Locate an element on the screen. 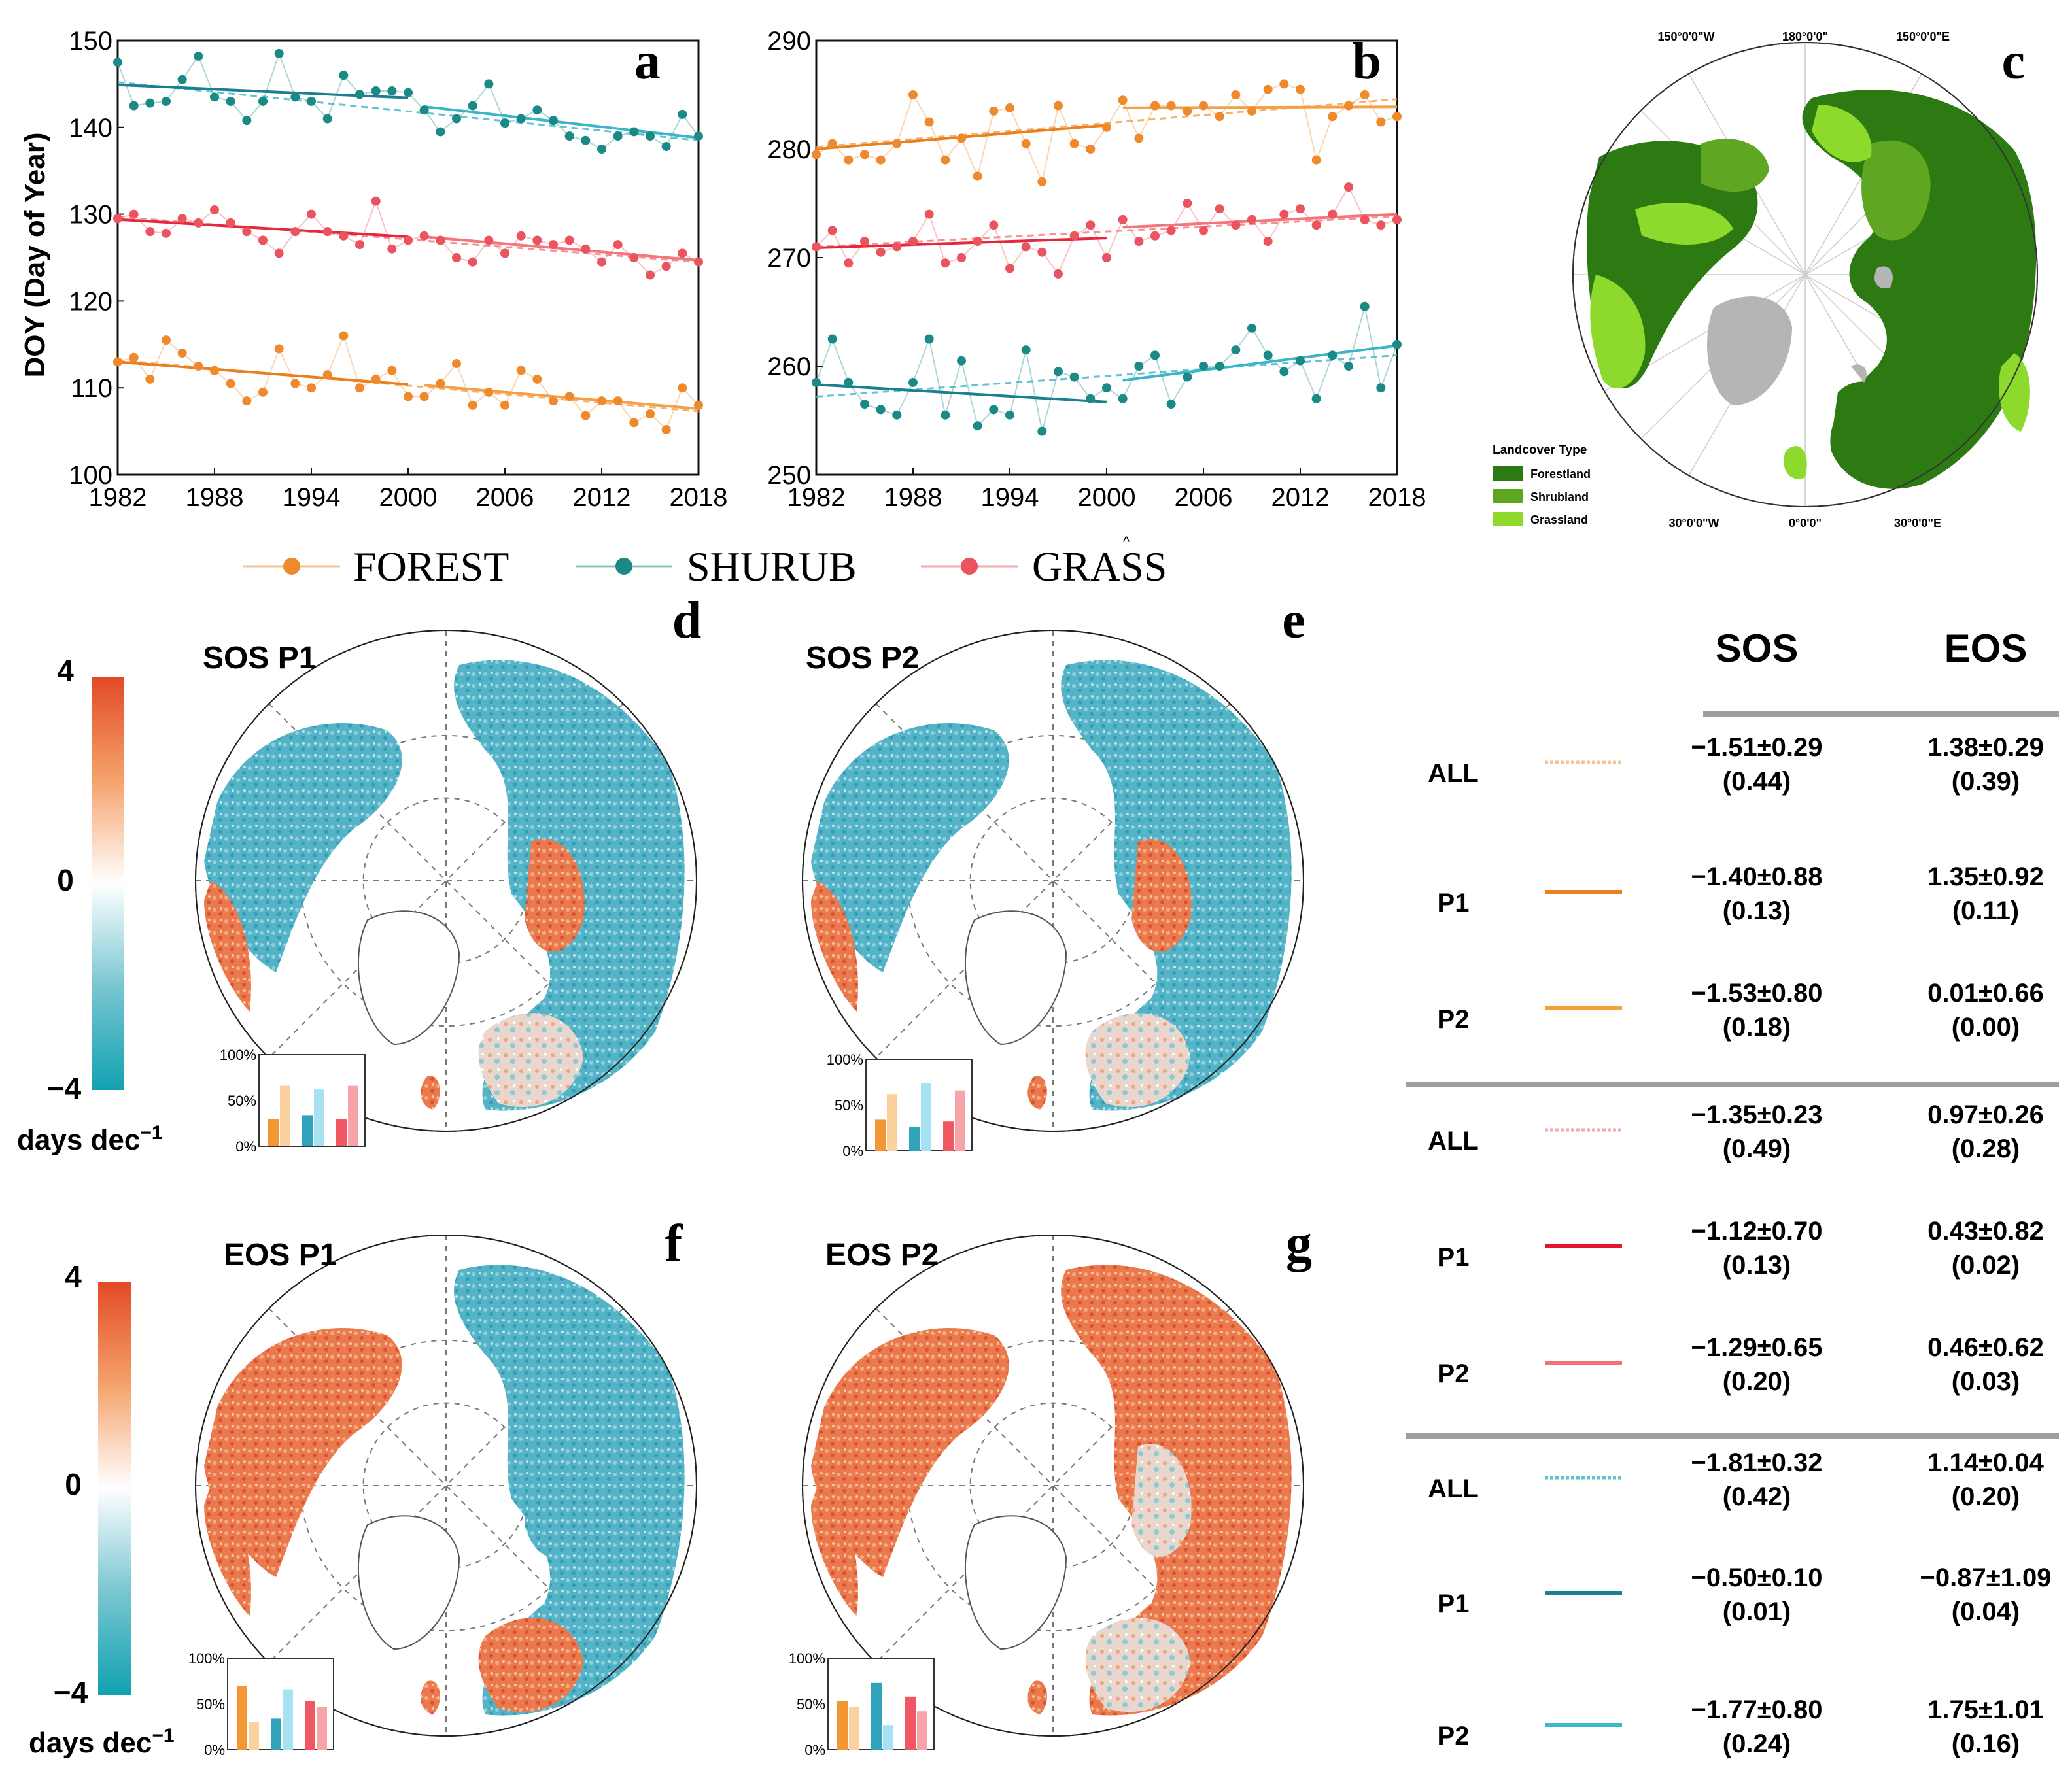  x-tick-label: 2000 is located at coordinates (1107, 498).